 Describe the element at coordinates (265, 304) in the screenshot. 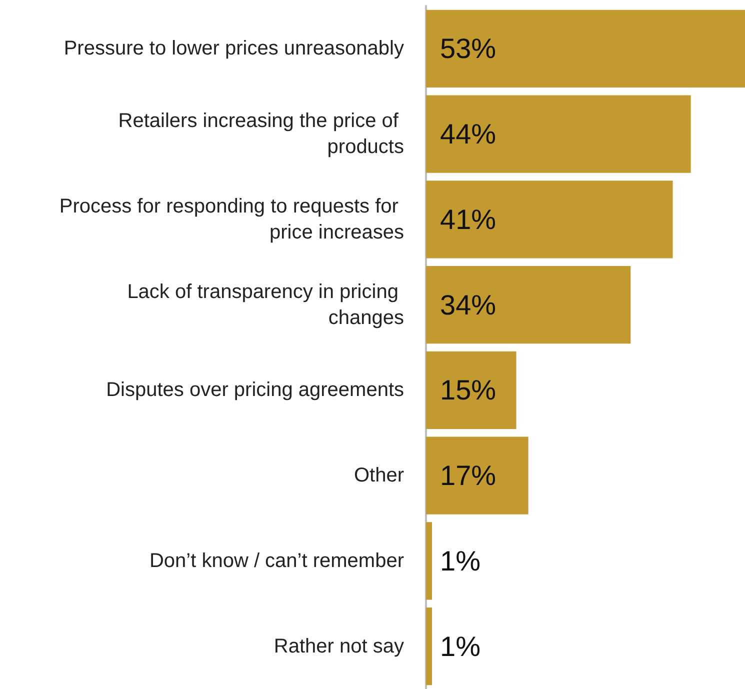

I see `y-tick-label: Lack of transparency in pricing changes` at that location.